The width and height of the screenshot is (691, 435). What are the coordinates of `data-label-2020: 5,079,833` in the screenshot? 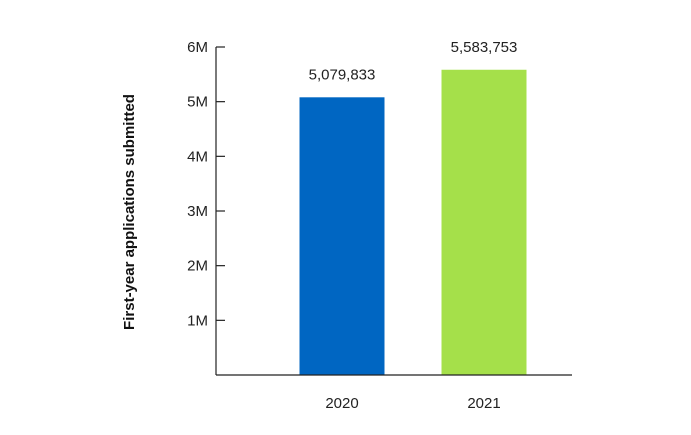 It's located at (342, 74).